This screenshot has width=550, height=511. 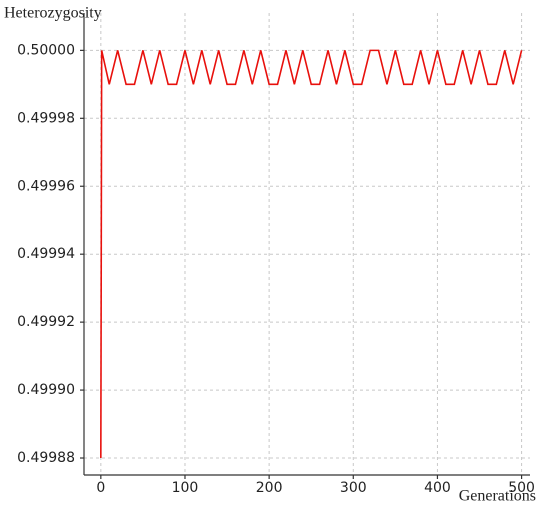 What do you see at coordinates (269, 488) in the screenshot?
I see `x-tick-label: 200` at bounding box center [269, 488].